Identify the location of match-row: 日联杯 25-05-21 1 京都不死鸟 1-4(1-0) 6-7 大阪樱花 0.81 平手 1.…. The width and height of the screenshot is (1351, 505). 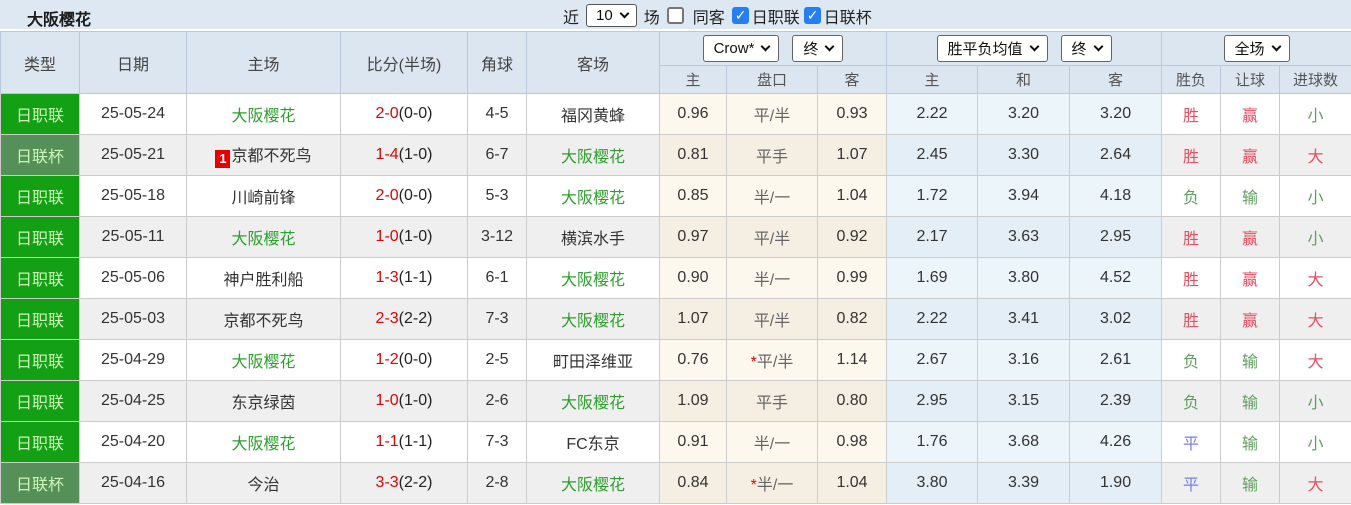
(675, 155).